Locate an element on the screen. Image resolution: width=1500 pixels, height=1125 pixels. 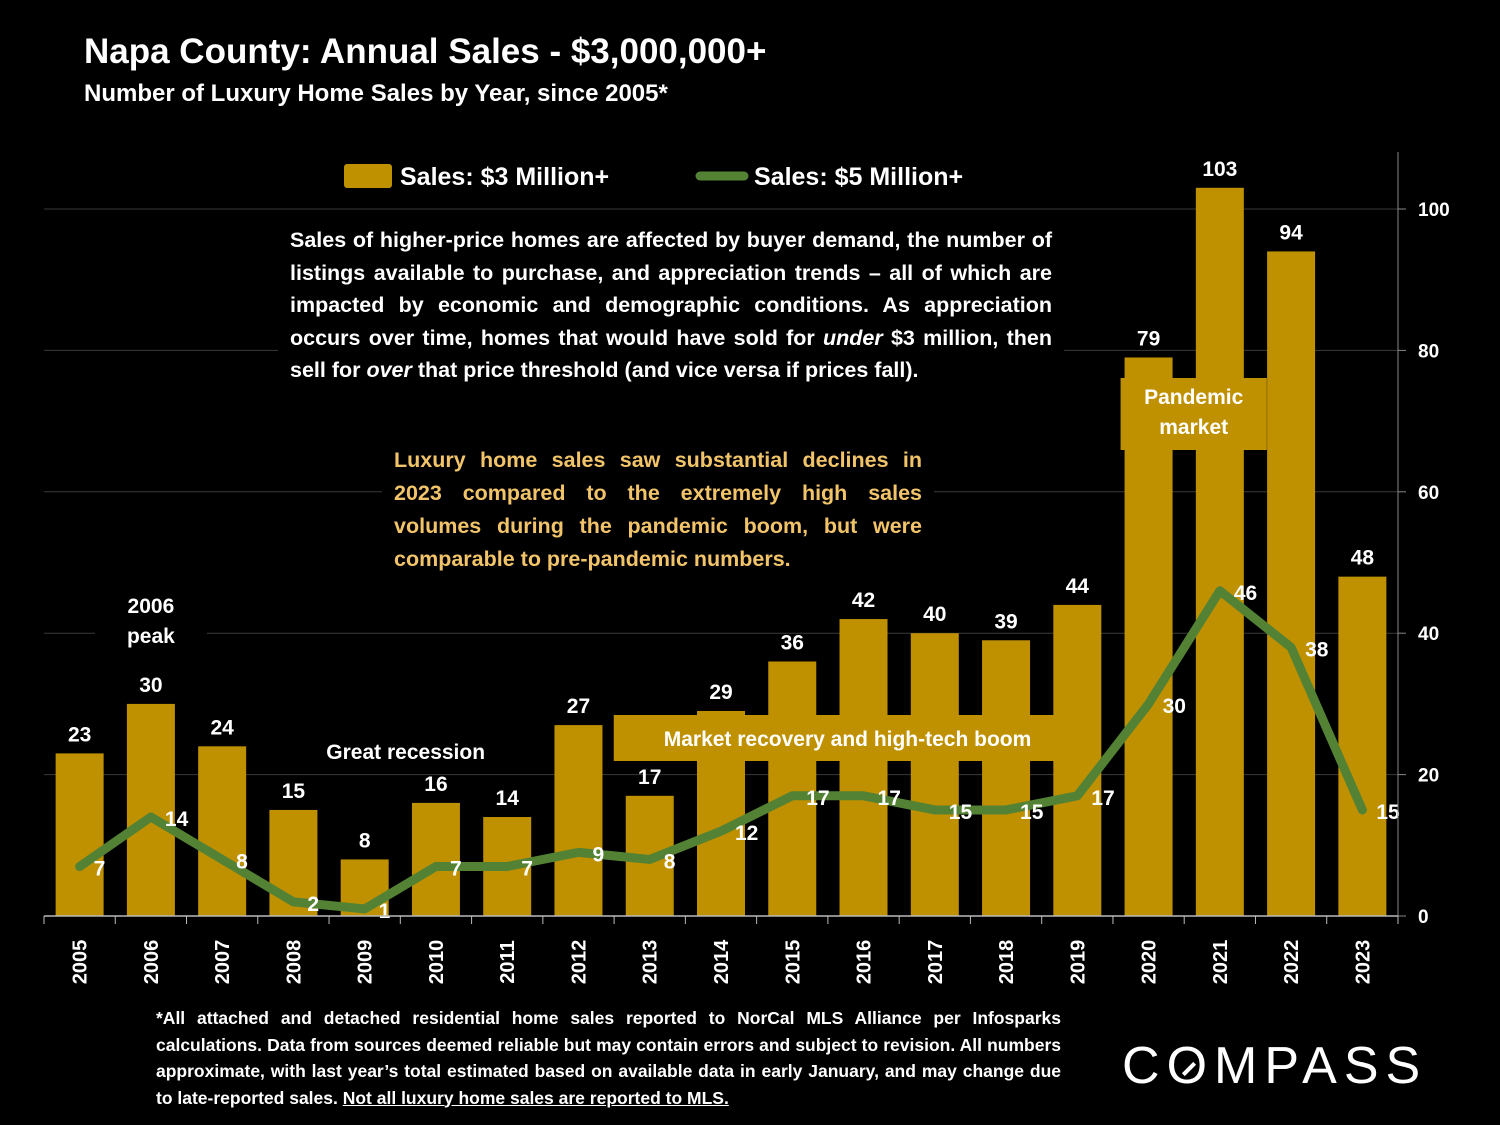
x-tick-label-2005: 2005 is located at coordinates (81, 962).